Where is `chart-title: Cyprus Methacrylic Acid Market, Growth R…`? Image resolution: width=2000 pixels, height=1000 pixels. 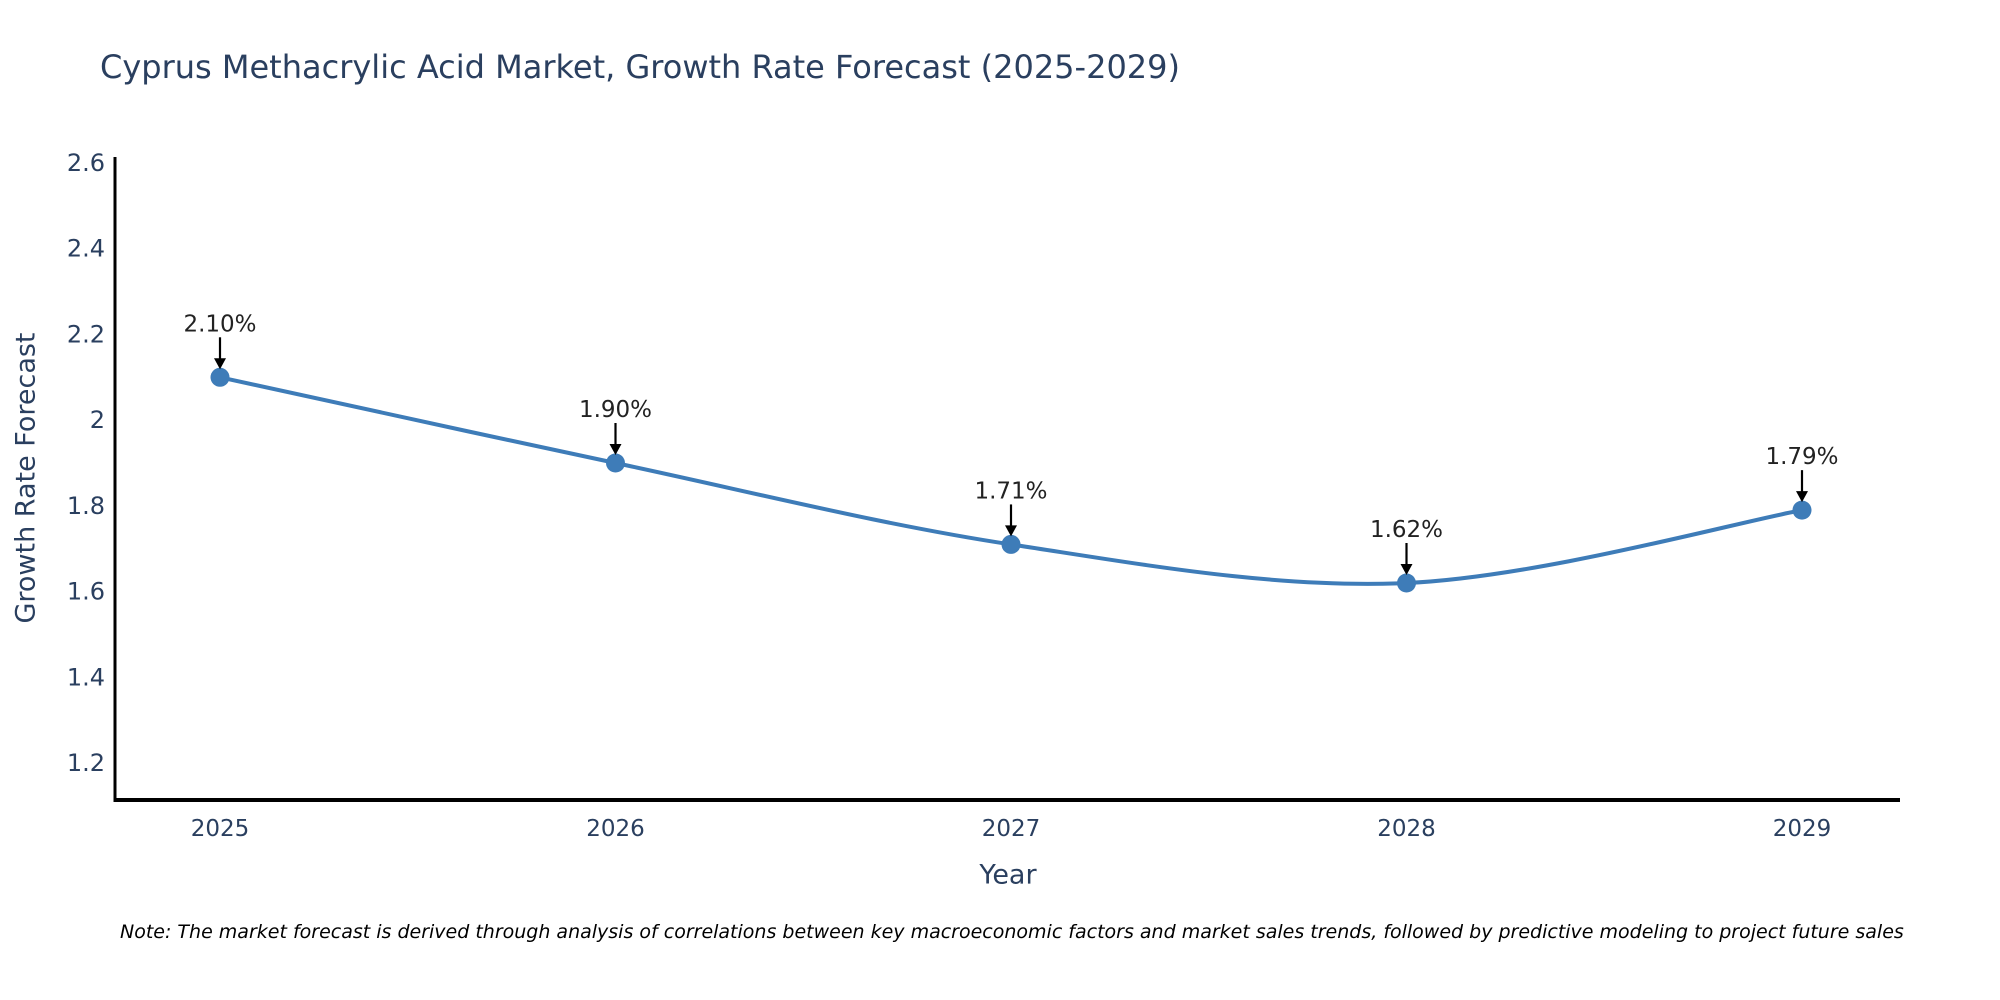 chart-title: Cyprus Methacrylic Acid Market, Growth R… is located at coordinates (640, 67).